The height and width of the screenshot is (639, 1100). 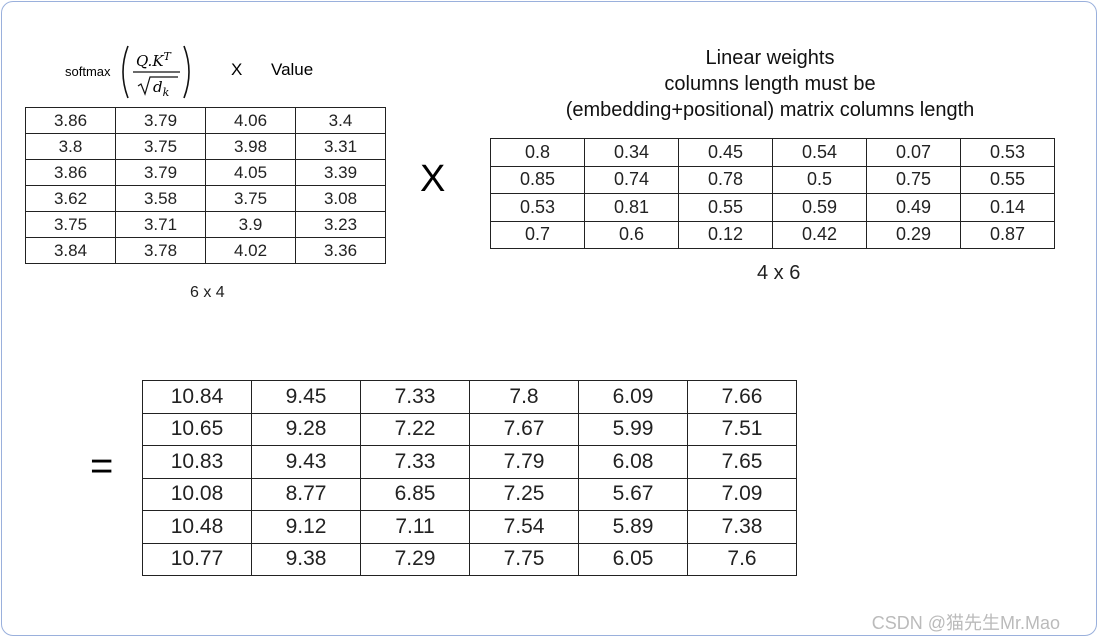 What do you see at coordinates (166, 92) in the screenshot?
I see `formula-sub: k` at bounding box center [166, 92].